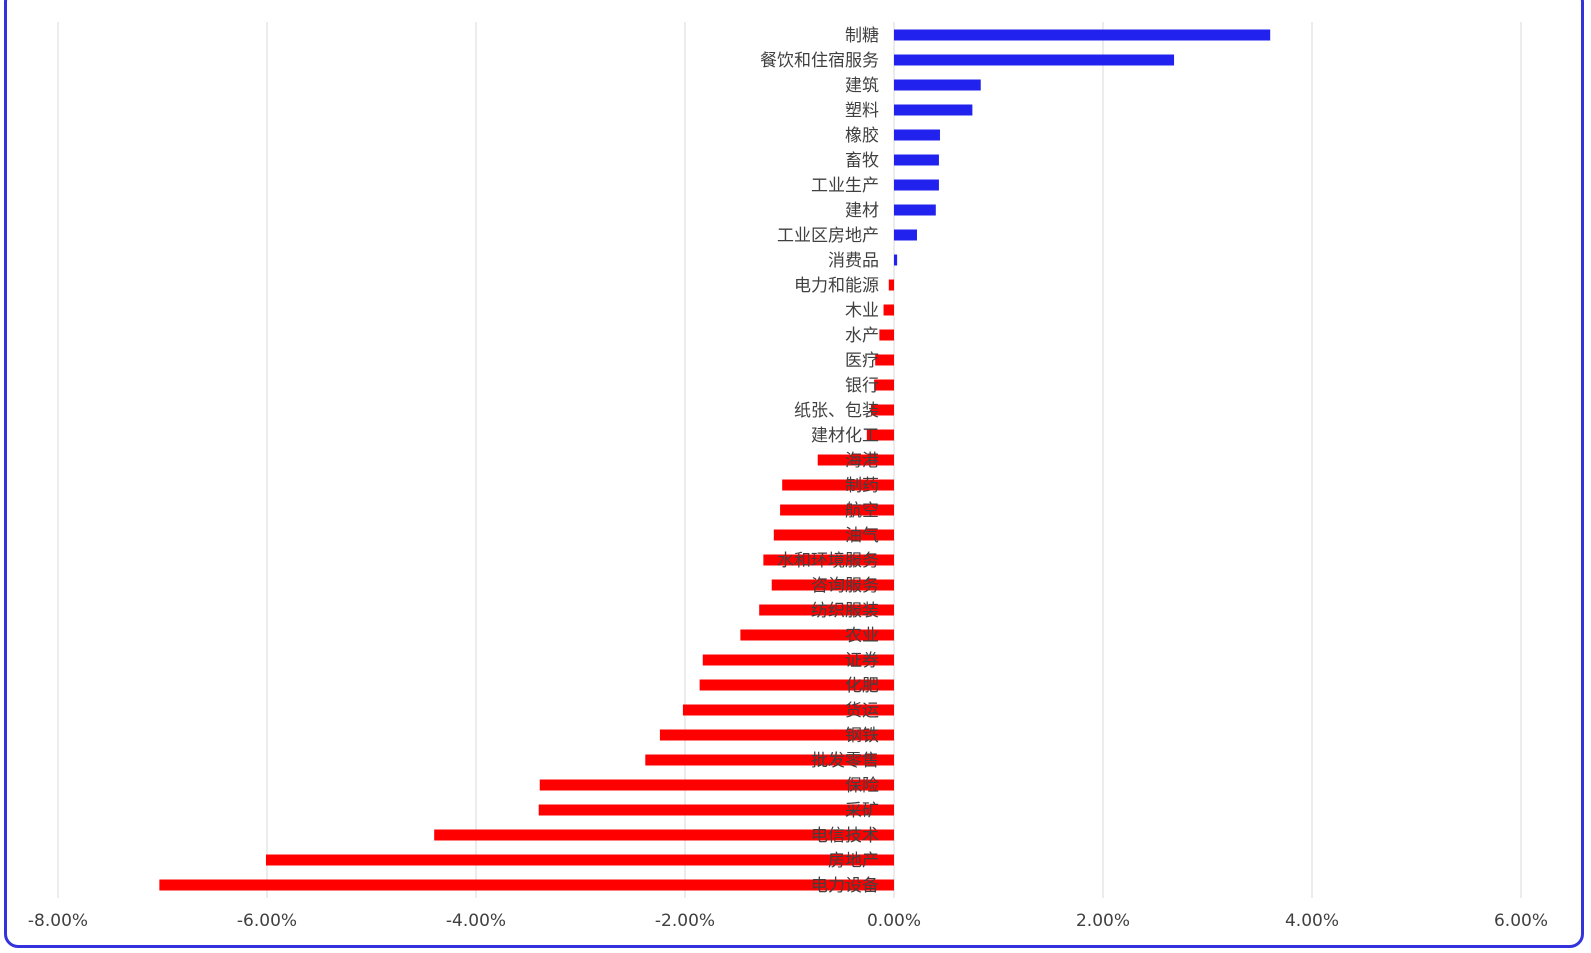 The width and height of the screenshot is (1591, 953). Describe the element at coordinates (862, 461) in the screenshot. I see `category-label-17: 海港` at that location.